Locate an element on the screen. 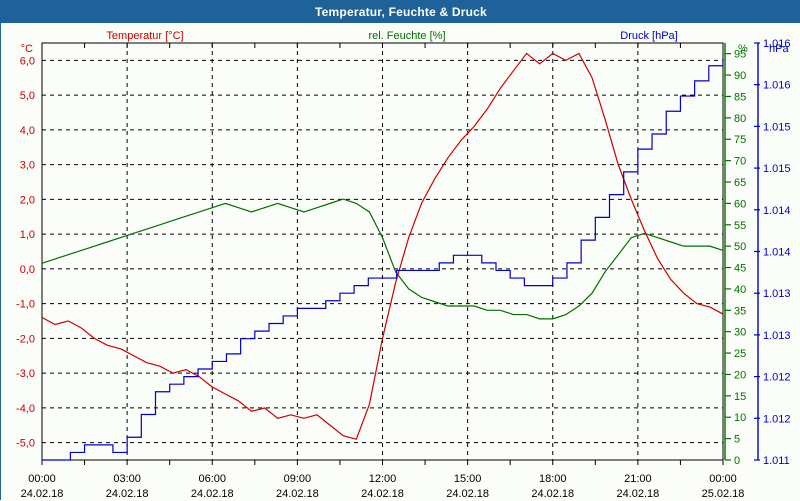 This screenshot has width=800, height=501. humidity-tick-label: 15 is located at coordinates (740, 397).